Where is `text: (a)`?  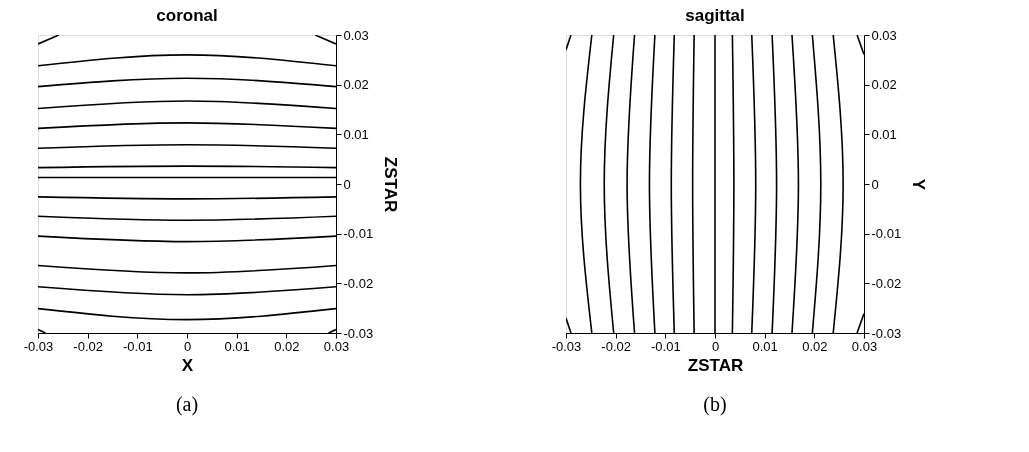 text: (a) is located at coordinates (187, 404).